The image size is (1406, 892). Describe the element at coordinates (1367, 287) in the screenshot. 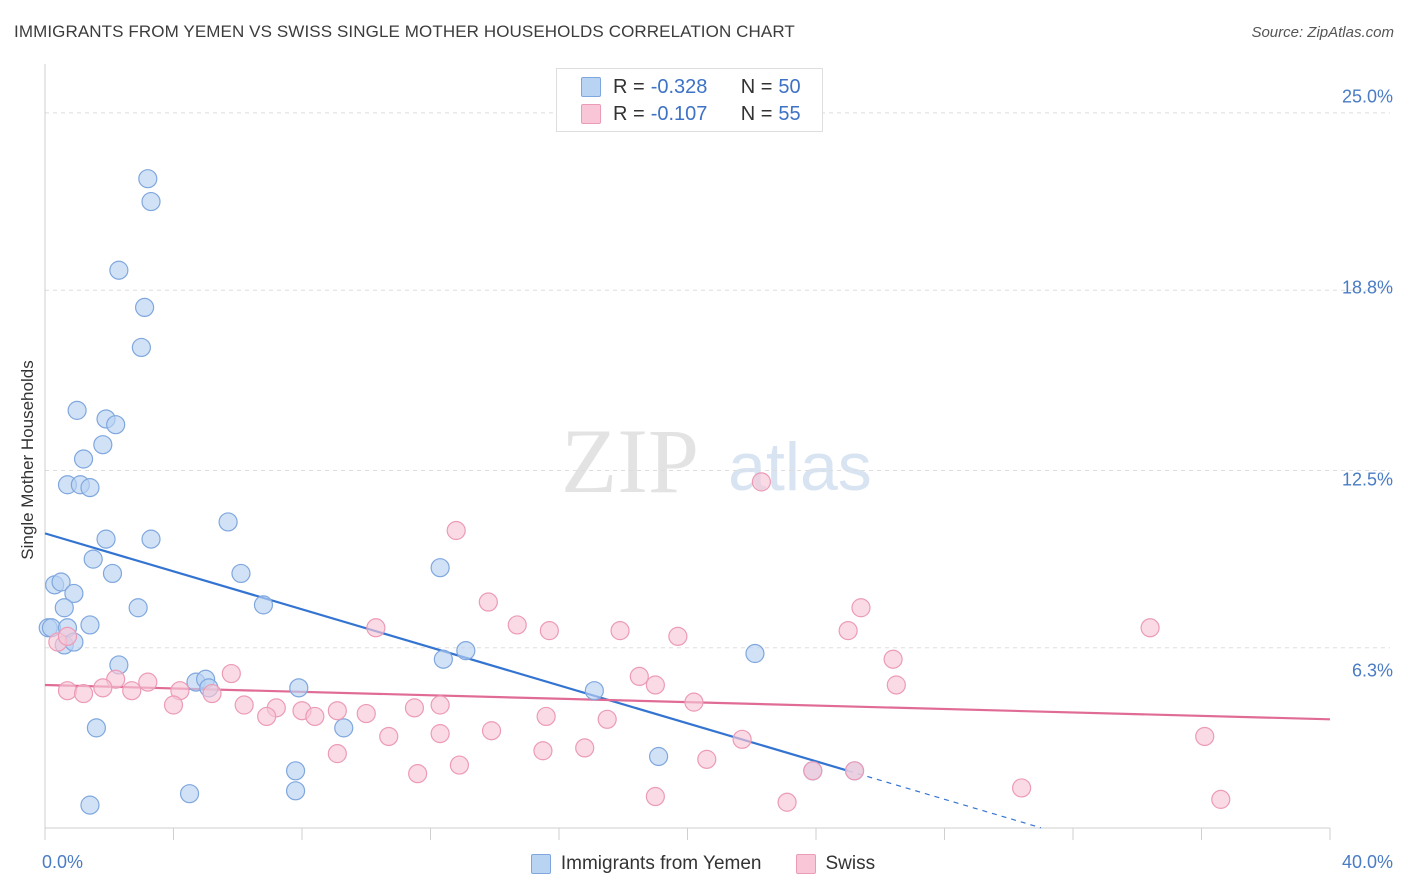

I see `y-tick-18-8: 18.8%` at that location.